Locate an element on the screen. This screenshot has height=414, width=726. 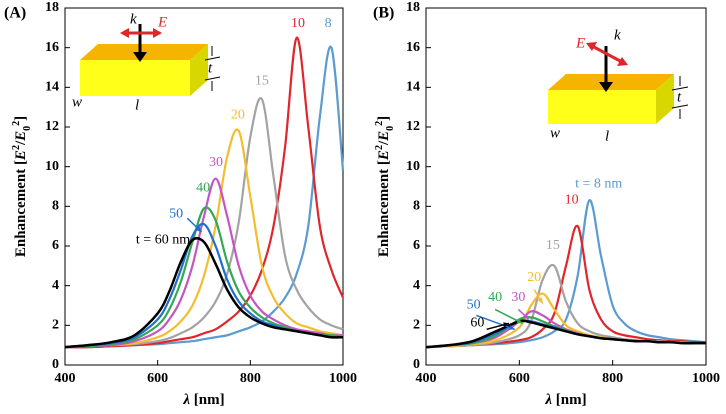
x-label-part: [nm] is located at coordinates (569, 400).